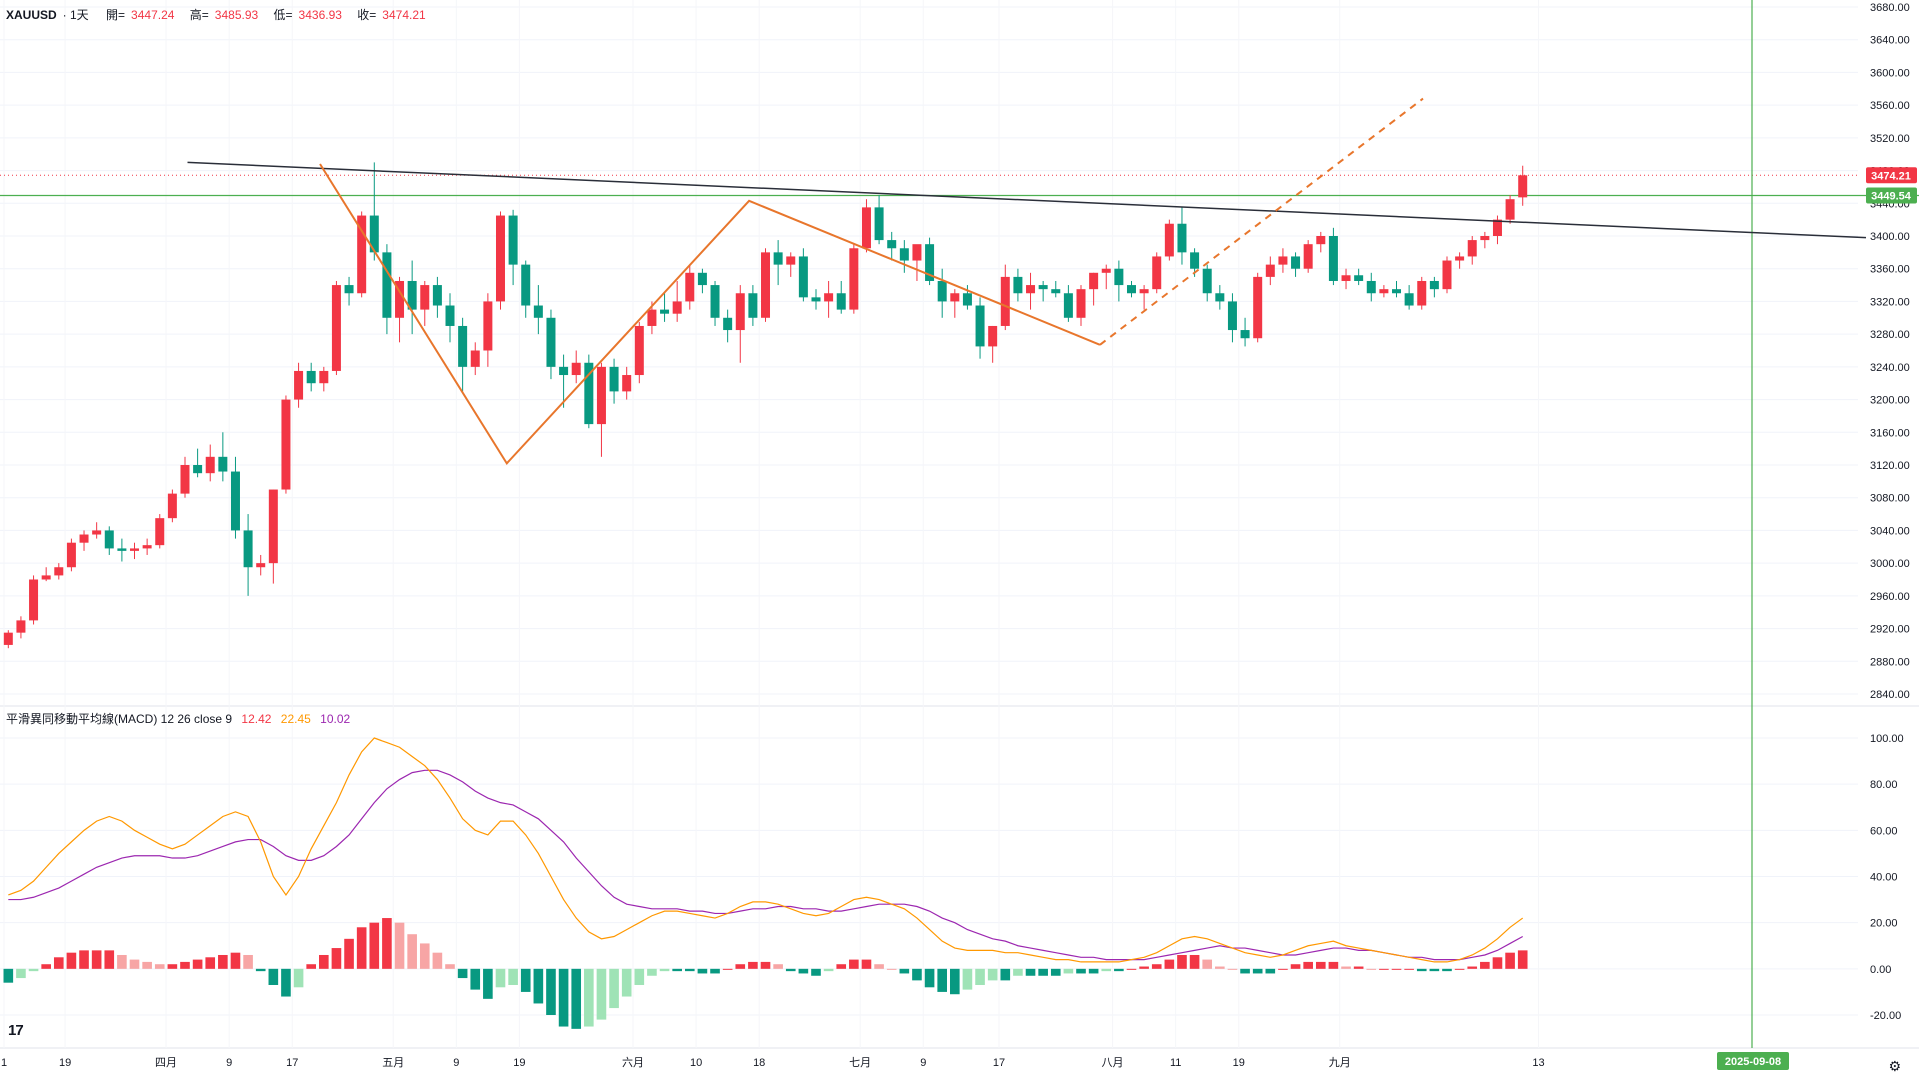  I want to click on price-tick-label: 3000.00, so click(1890, 564).